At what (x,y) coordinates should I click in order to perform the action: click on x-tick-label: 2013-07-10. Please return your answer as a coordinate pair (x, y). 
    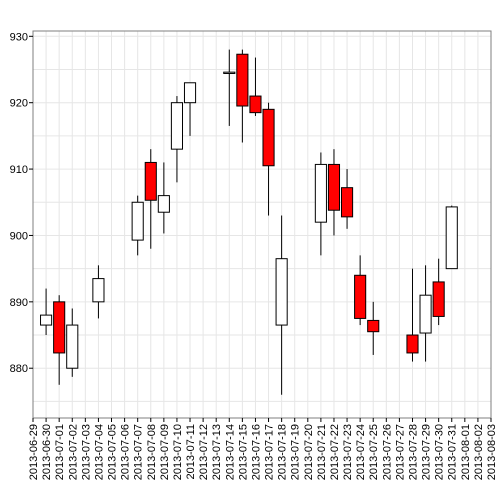
    Looking at the image, I should click on (178, 452).